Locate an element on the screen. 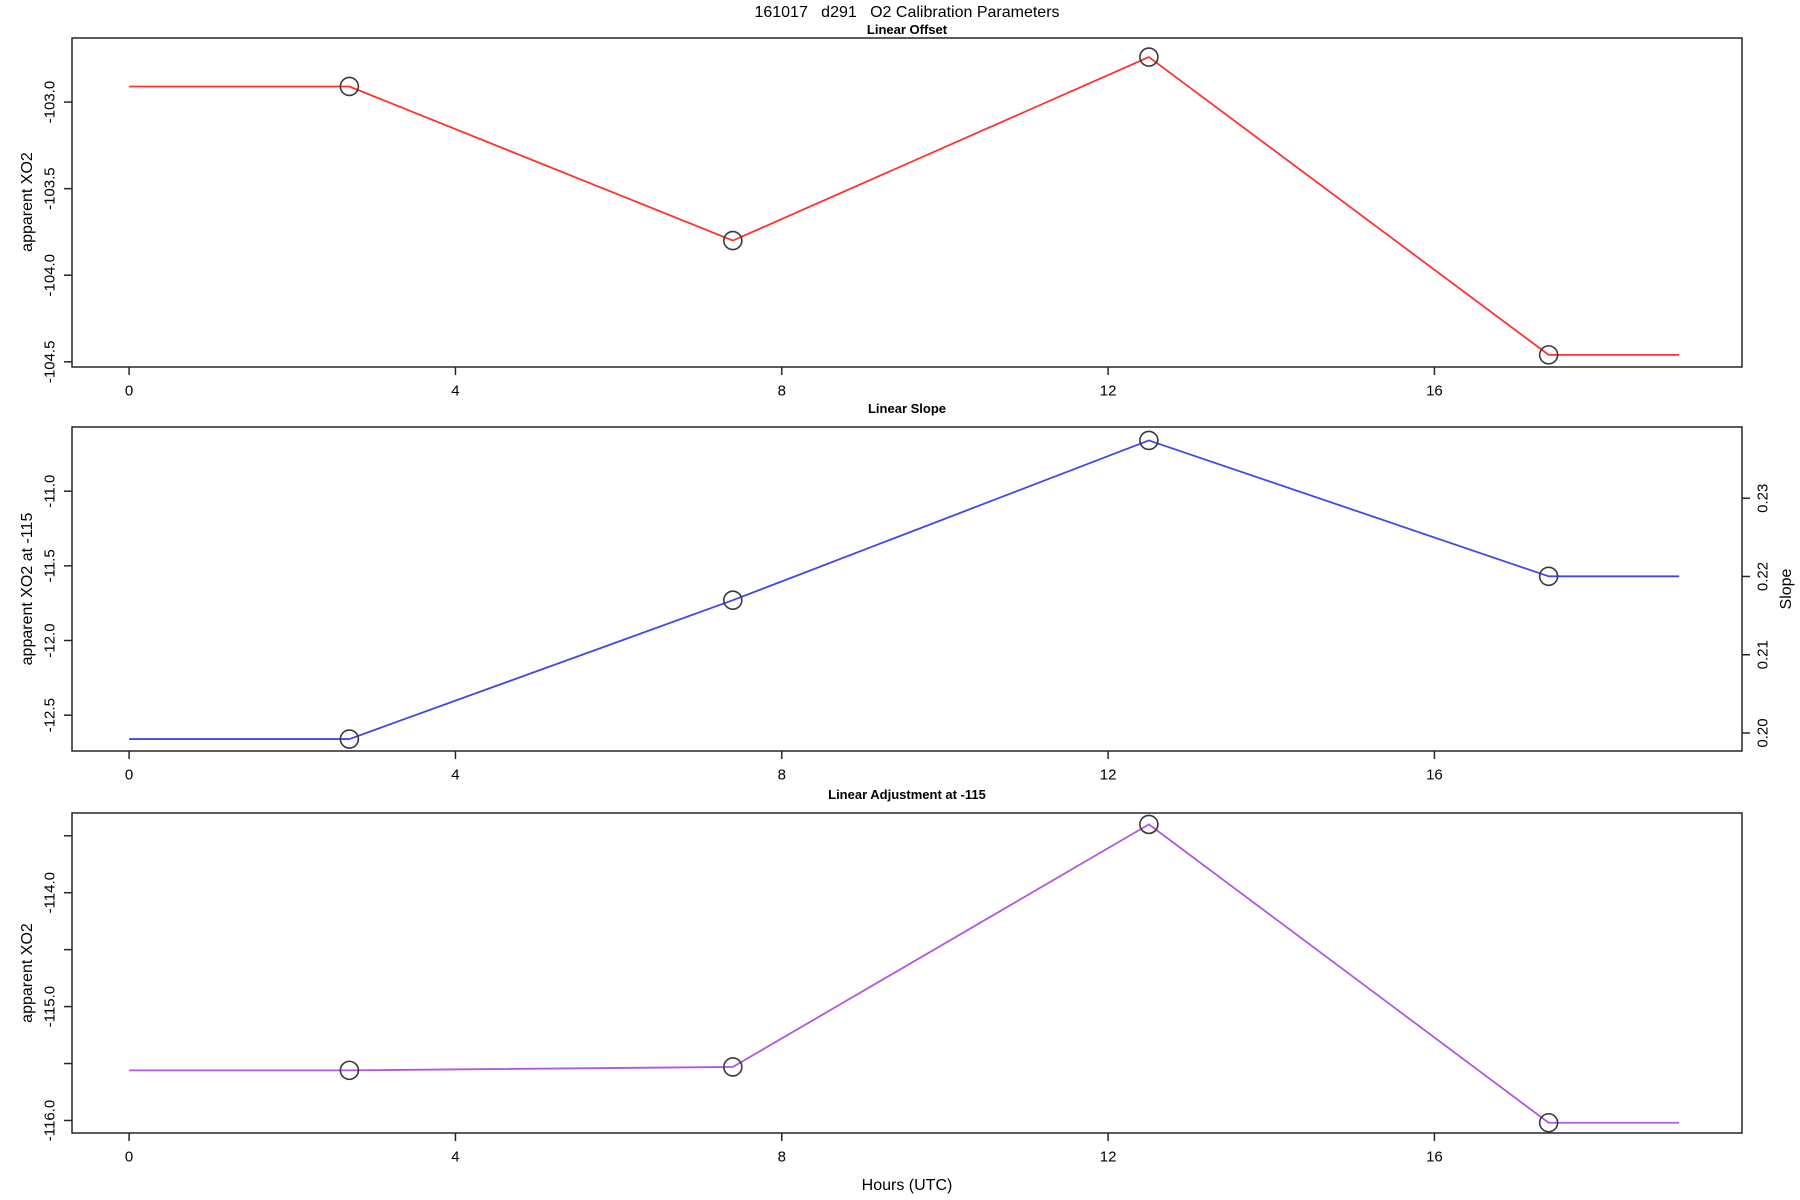 Image resolution: width=1800 pixels, height=1200 pixels. ylabel-offset-panel: apparent XO2 is located at coordinates (27, 202).